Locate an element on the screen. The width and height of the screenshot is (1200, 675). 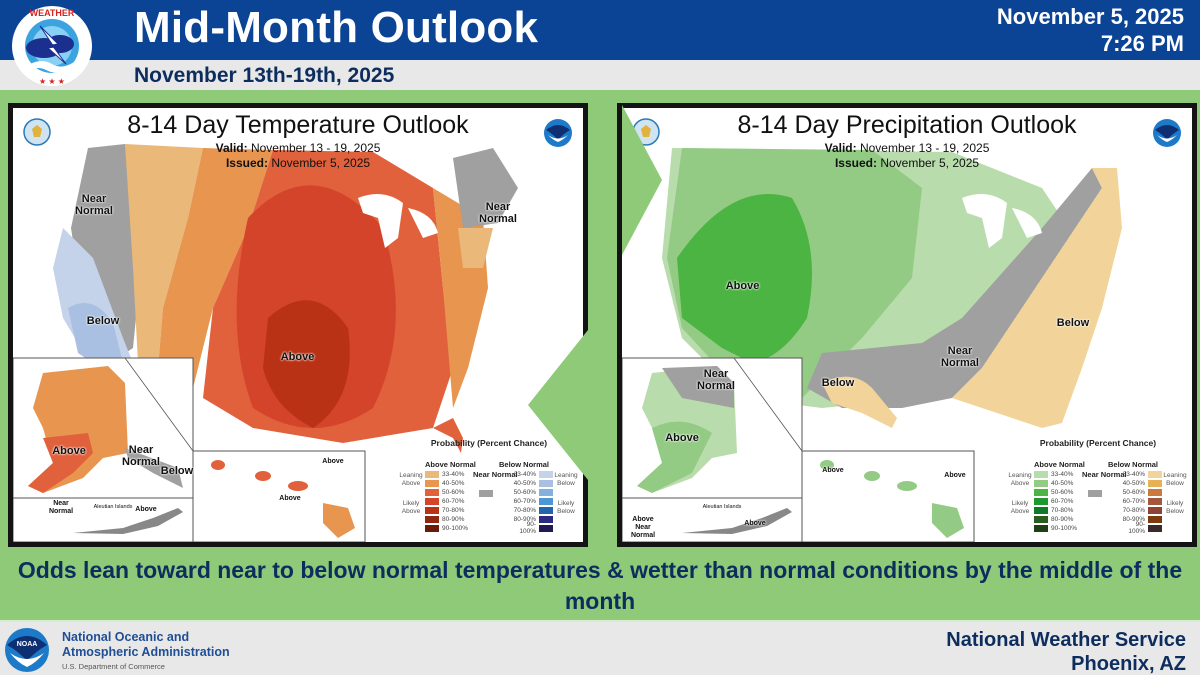
legend-likely-above: Likely Above is located at coordinates (411, 507).